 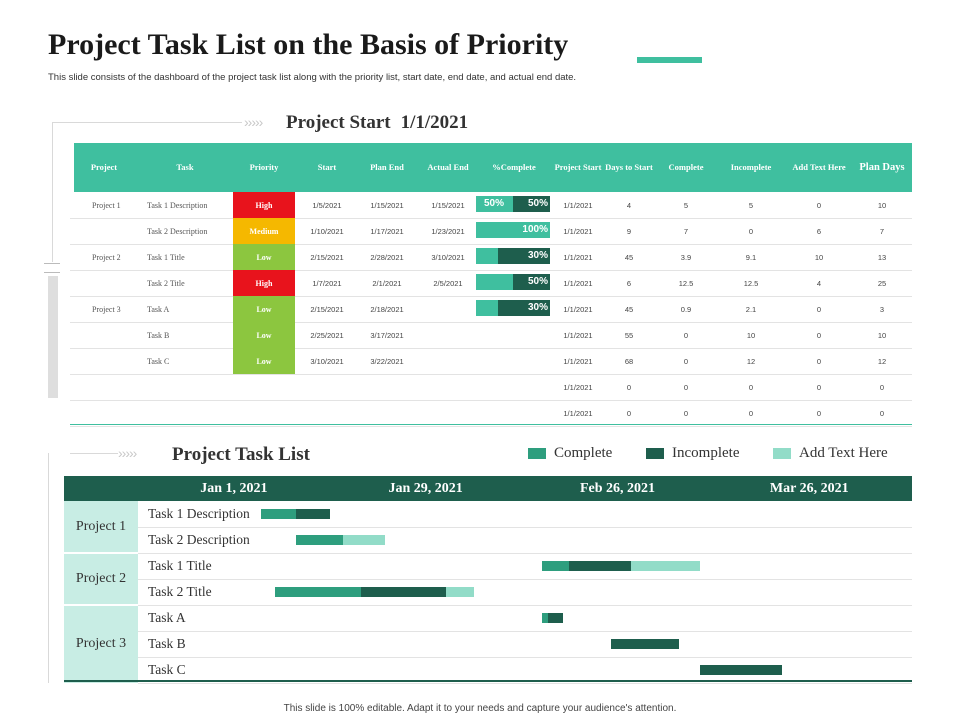 What do you see at coordinates (514, 167) in the screenshot?
I see `table-header-cell: %Complete` at bounding box center [514, 167].